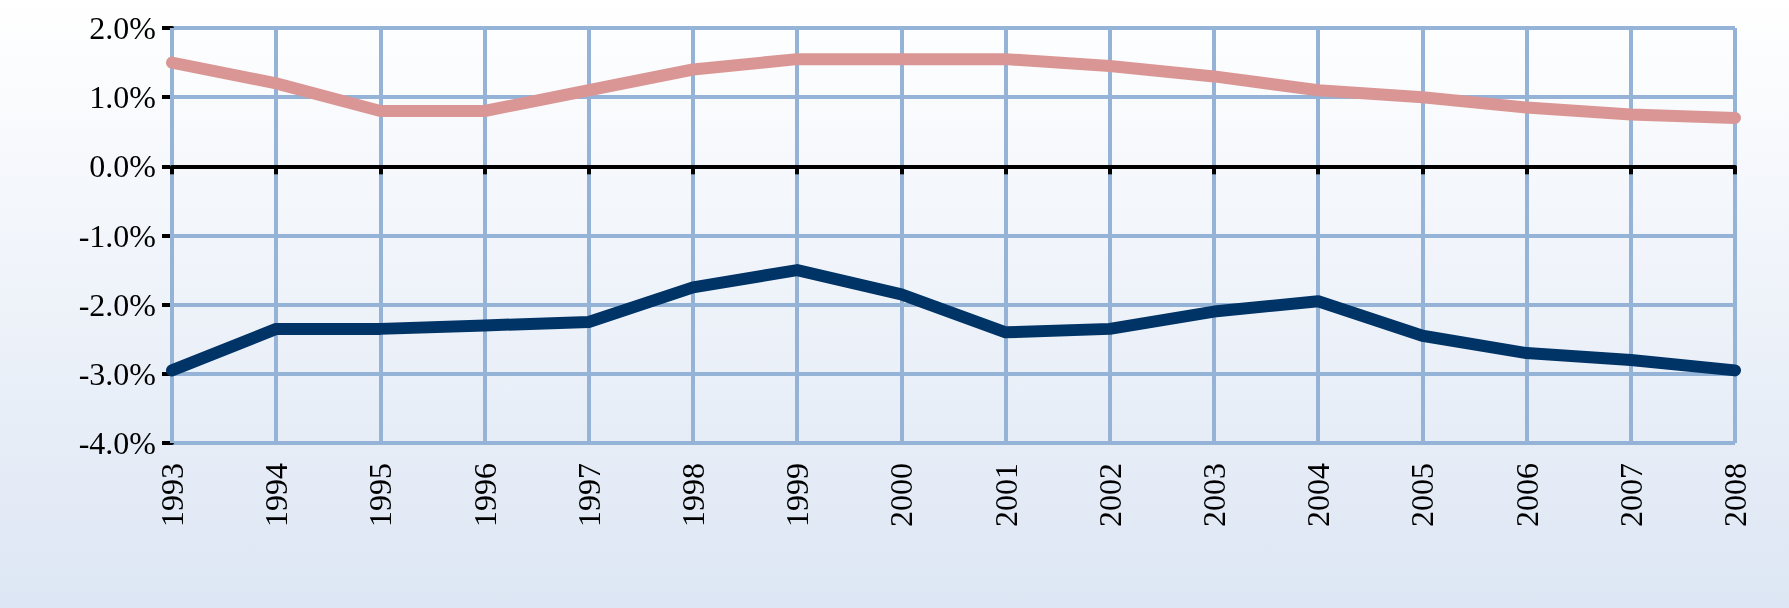 This screenshot has height=608, width=1789. I want to click on x-tick-label: 1995, so click(380, 495).